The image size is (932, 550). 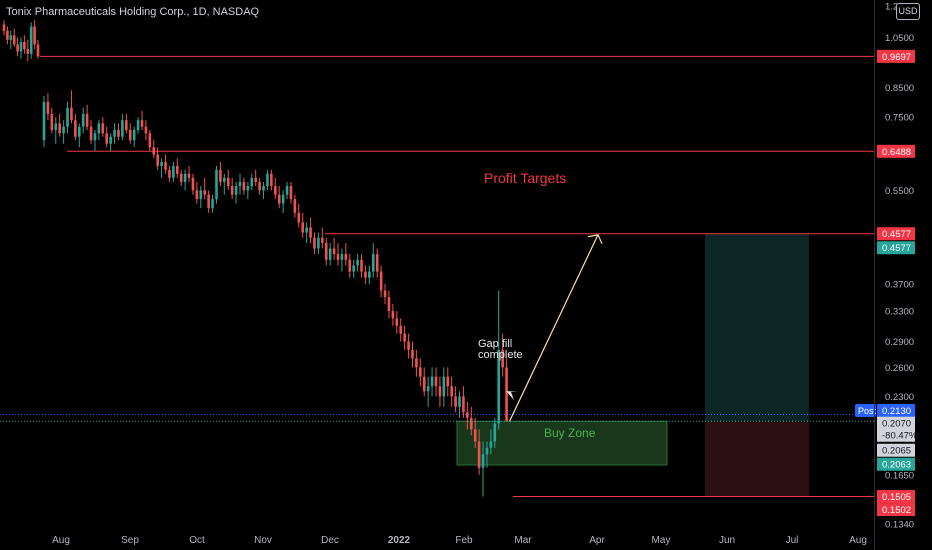 I want to click on x-tick-label: Jun, so click(x=727, y=540).